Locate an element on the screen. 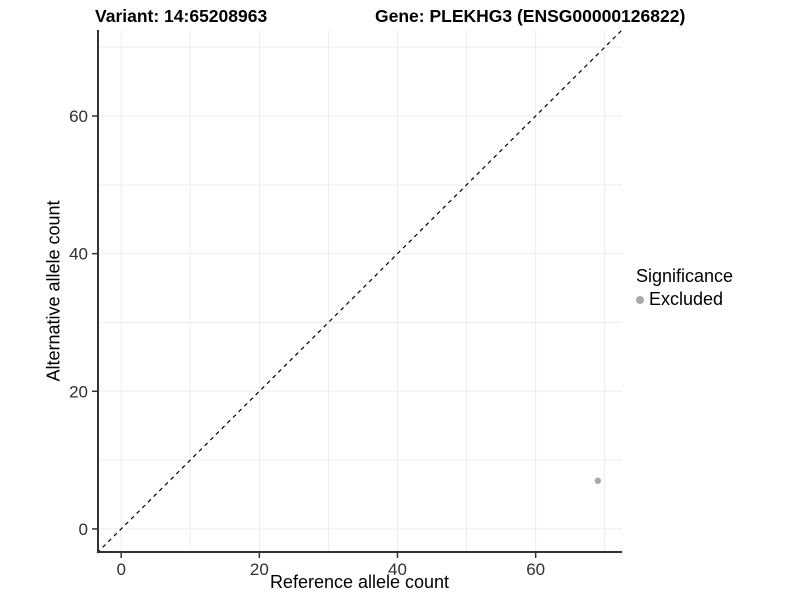 This screenshot has width=800, height=600. y-tick-label: 20 is located at coordinates (78, 391).